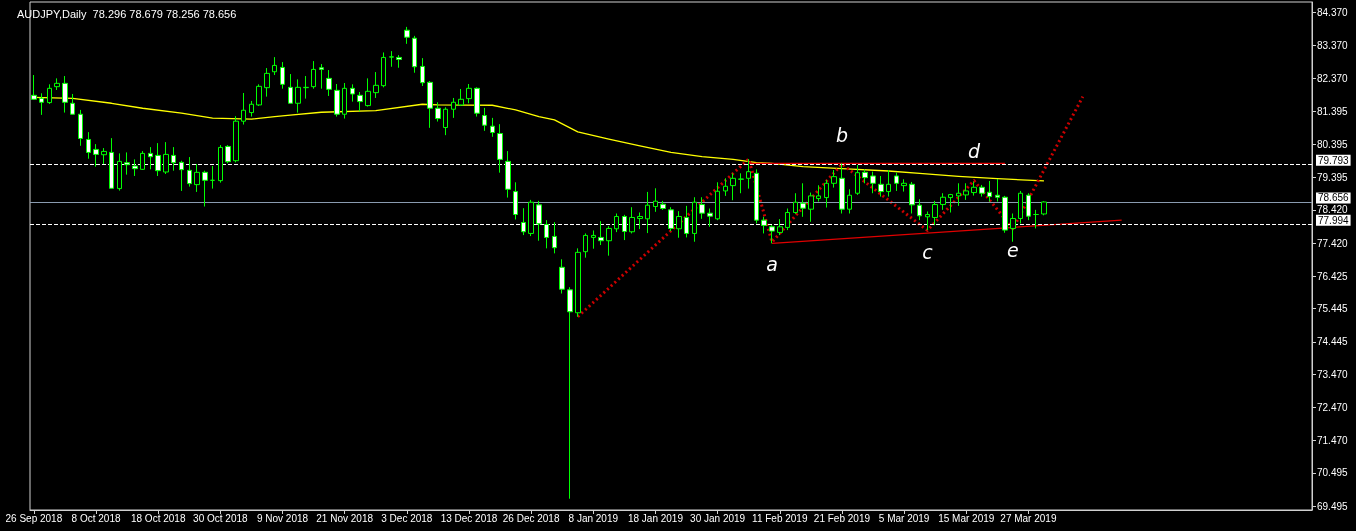  Describe the element at coordinates (407, 518) in the screenshot. I see `x-tick-label: 3 Dec 2018` at that location.